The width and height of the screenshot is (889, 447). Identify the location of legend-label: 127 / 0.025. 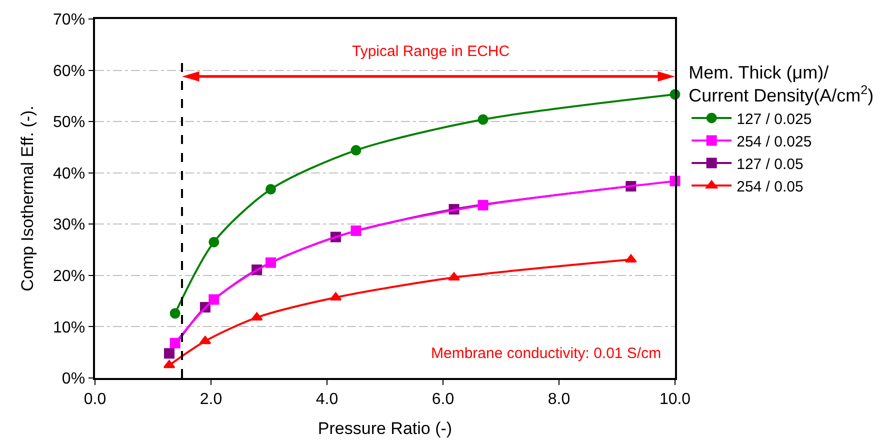
(774, 119).